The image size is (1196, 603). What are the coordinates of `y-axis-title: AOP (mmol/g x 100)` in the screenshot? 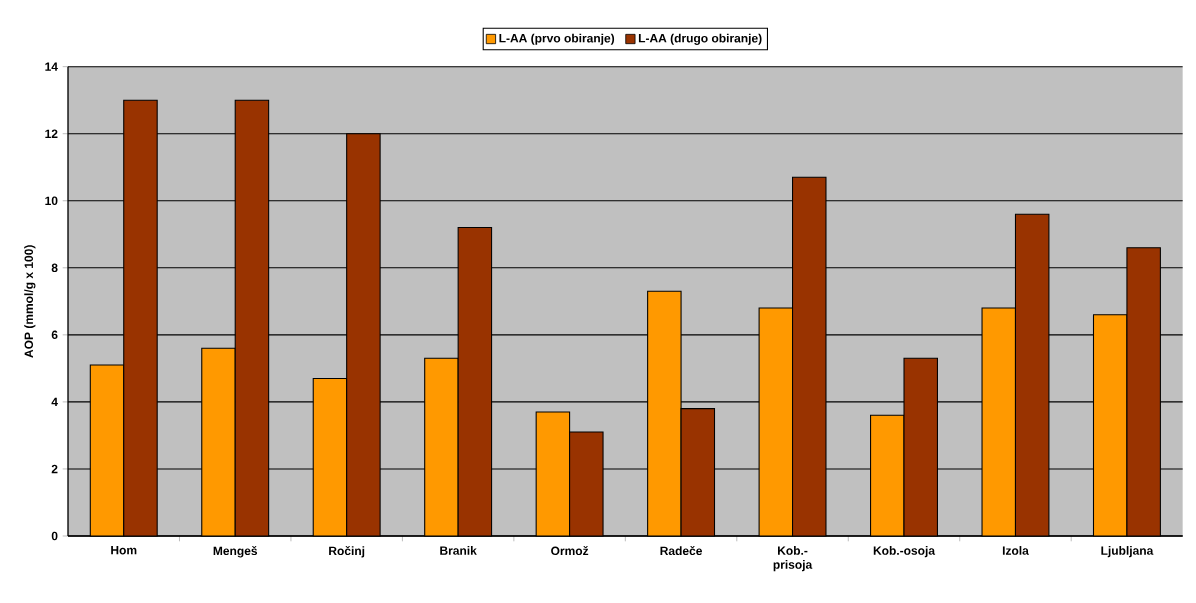 It's located at (30, 301).